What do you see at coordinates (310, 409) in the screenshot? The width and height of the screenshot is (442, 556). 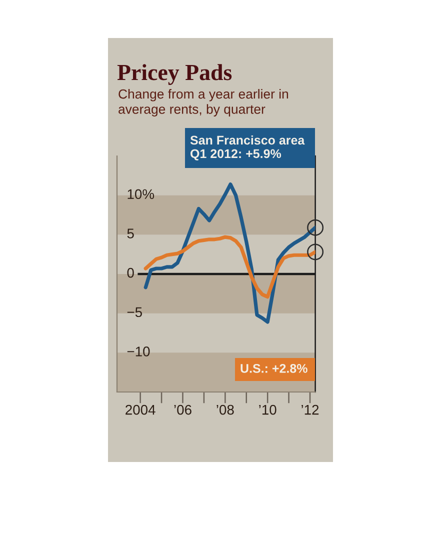 I see `x-tick-label: ’12` at bounding box center [310, 409].